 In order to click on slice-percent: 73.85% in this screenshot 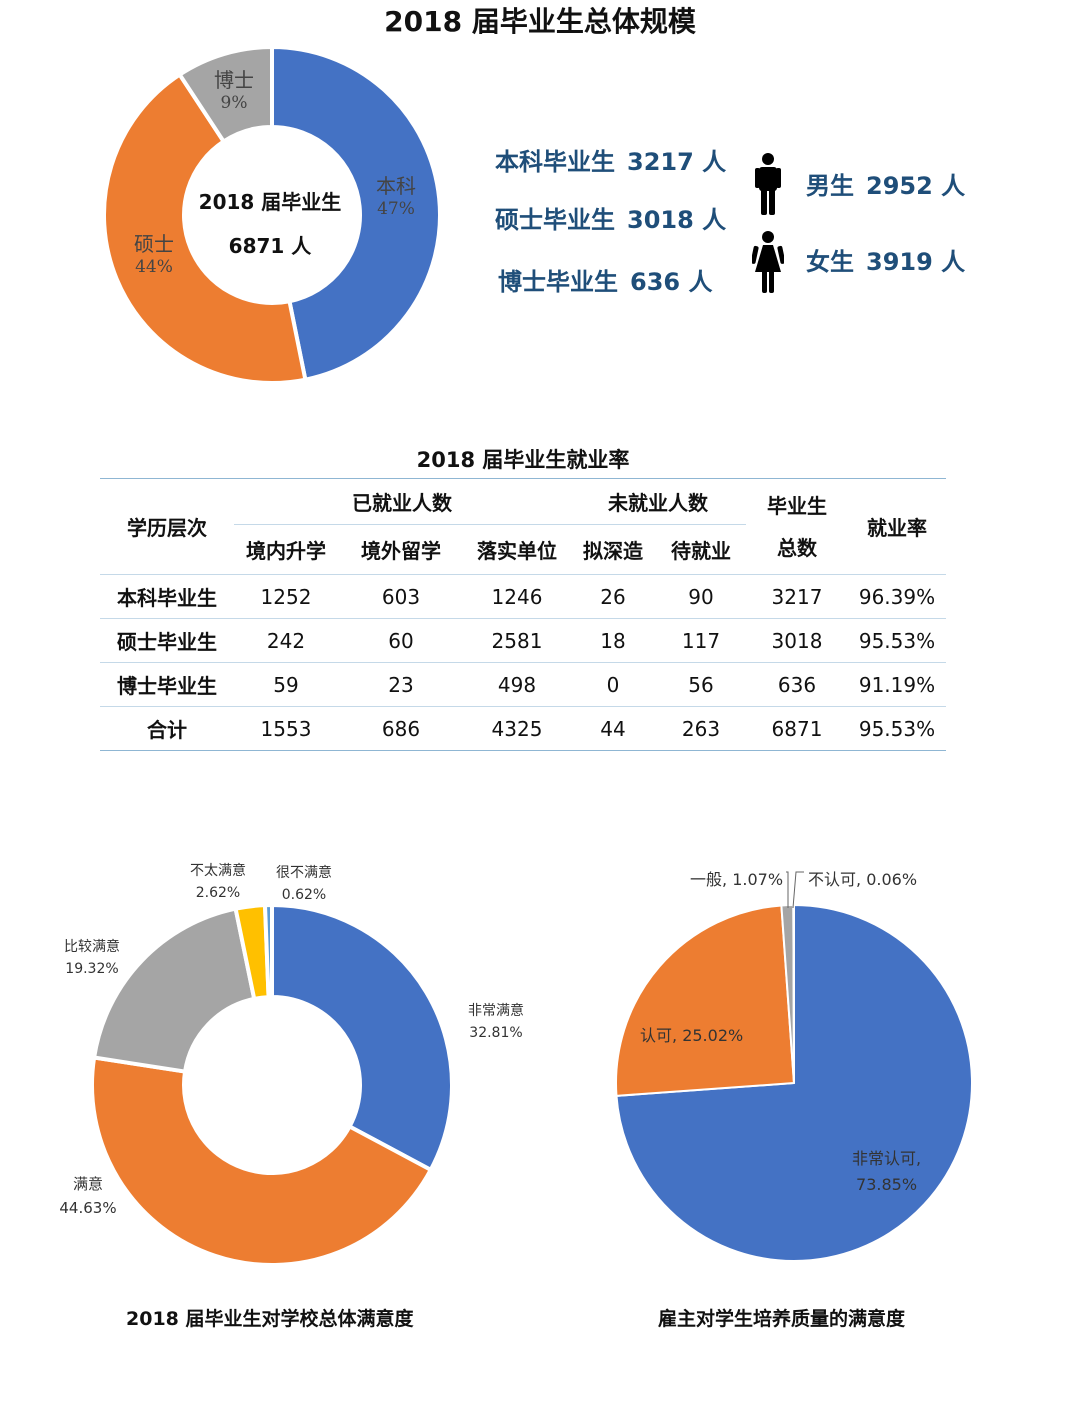, I will do `click(887, 1184)`.